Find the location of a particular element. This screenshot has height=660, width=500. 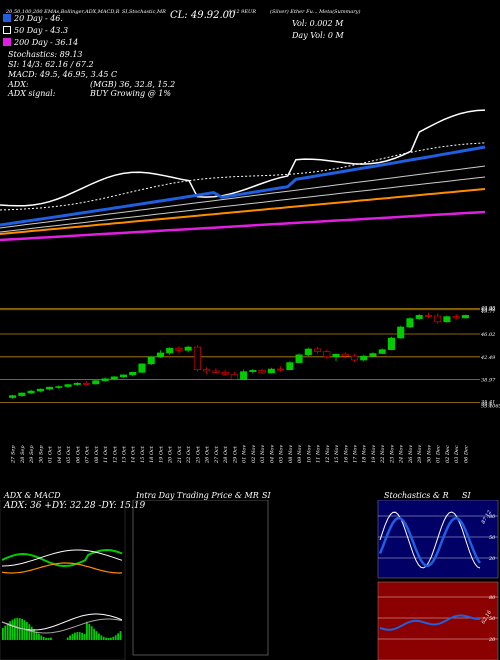

y-tick-label: 35.4 is located at coordinates (486, 404).